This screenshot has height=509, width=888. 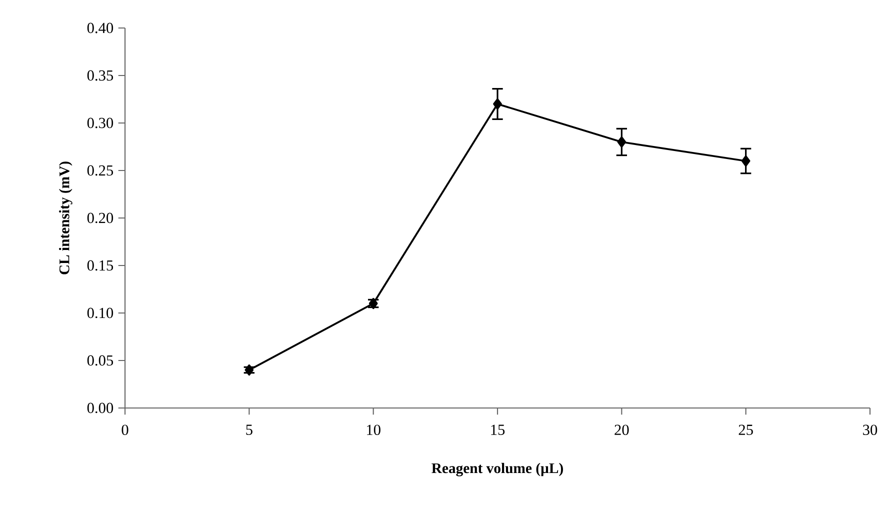 I want to click on x-tick-label: 25, so click(x=745, y=429).